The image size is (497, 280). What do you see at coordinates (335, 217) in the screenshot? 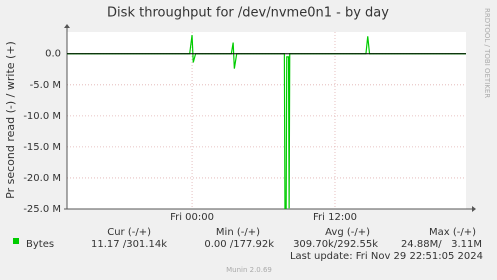
I see `x-tick-label: Fri 12:00` at bounding box center [335, 217].